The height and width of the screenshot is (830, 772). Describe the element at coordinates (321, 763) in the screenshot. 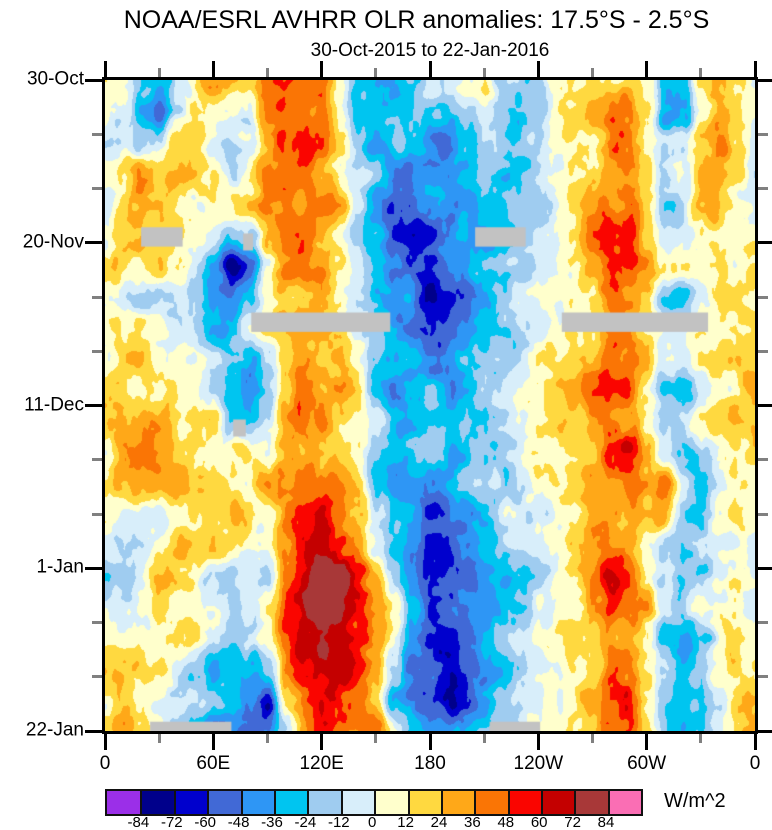

I see `x-tick-label: 120E` at that location.